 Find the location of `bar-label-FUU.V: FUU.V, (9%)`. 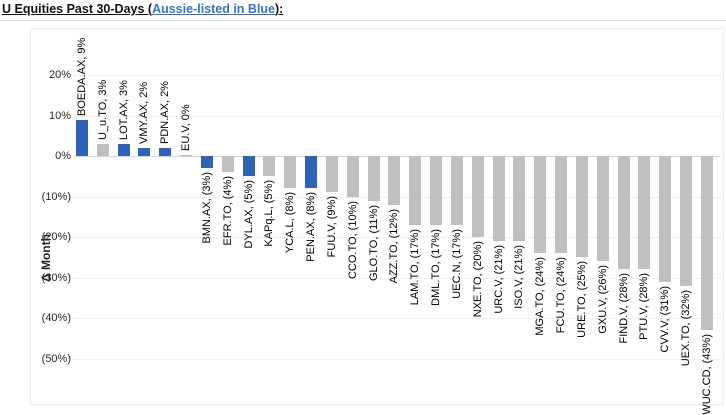

bar-label-FUU.V: FUU.V, (9%) is located at coordinates (331, 227).